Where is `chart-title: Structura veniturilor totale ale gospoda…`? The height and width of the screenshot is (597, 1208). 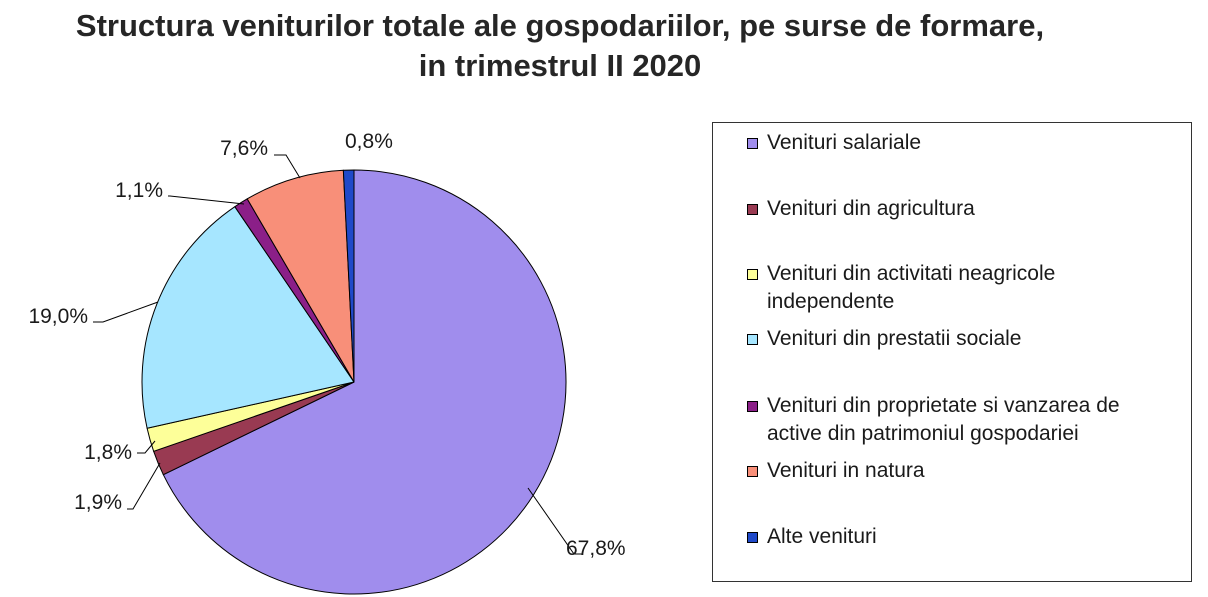
chart-title: Structura veniturilor totale ale gospoda… is located at coordinates (560, 46).